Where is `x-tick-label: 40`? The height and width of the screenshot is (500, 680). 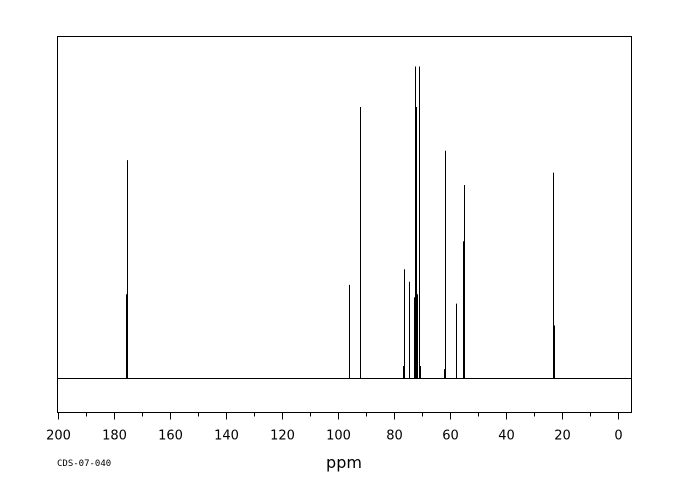
x-tick-label: 40 is located at coordinates (506, 436).